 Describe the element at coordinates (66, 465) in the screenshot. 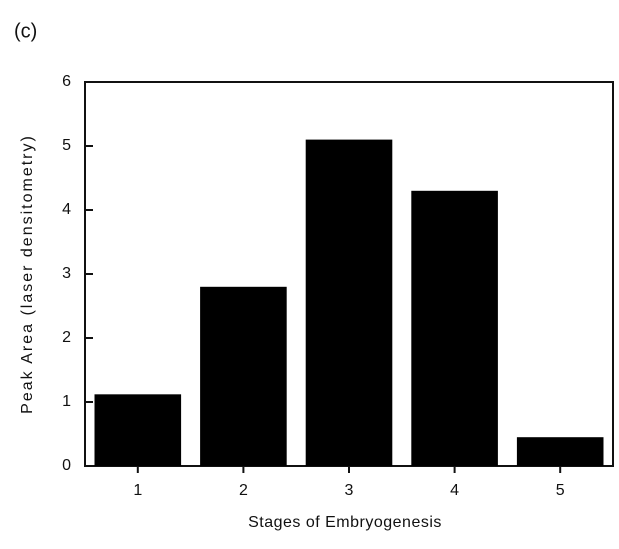

I see `y-tick-label: 0` at that location.